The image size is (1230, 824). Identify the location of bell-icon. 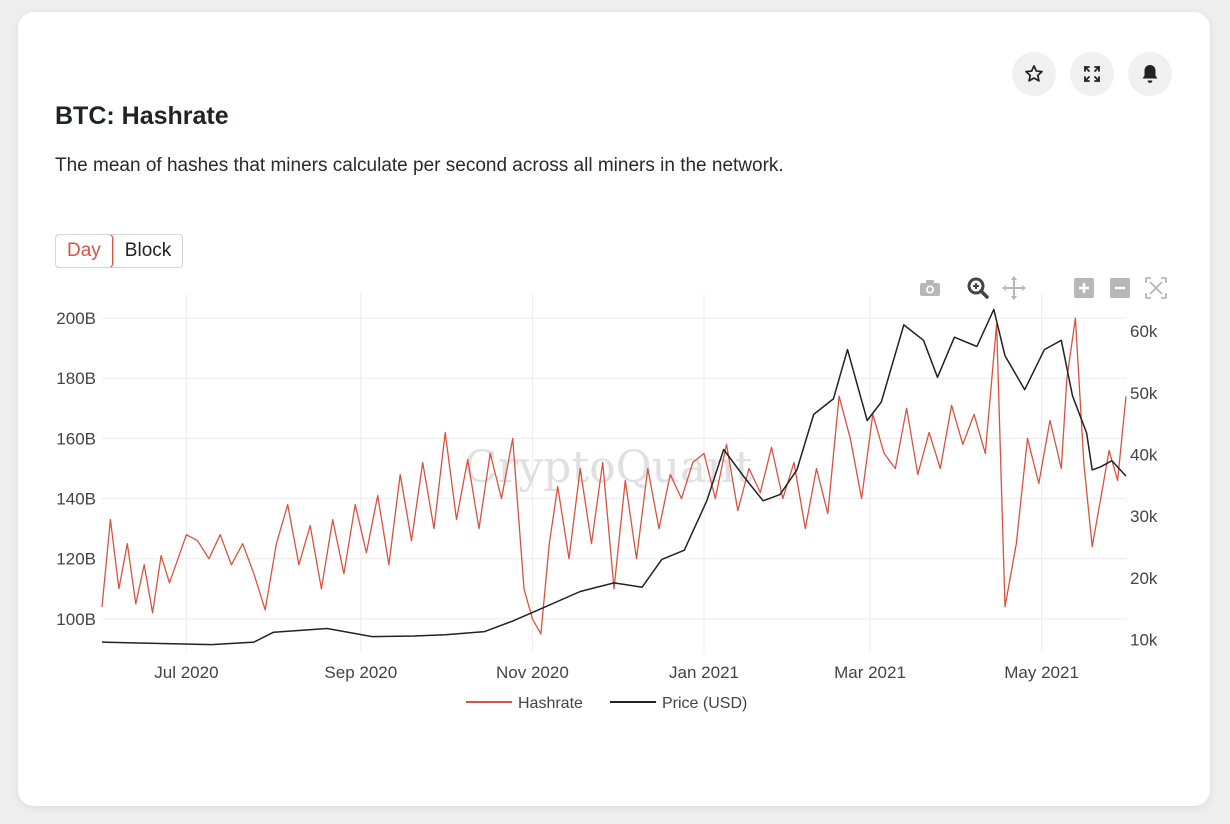
(1150, 74).